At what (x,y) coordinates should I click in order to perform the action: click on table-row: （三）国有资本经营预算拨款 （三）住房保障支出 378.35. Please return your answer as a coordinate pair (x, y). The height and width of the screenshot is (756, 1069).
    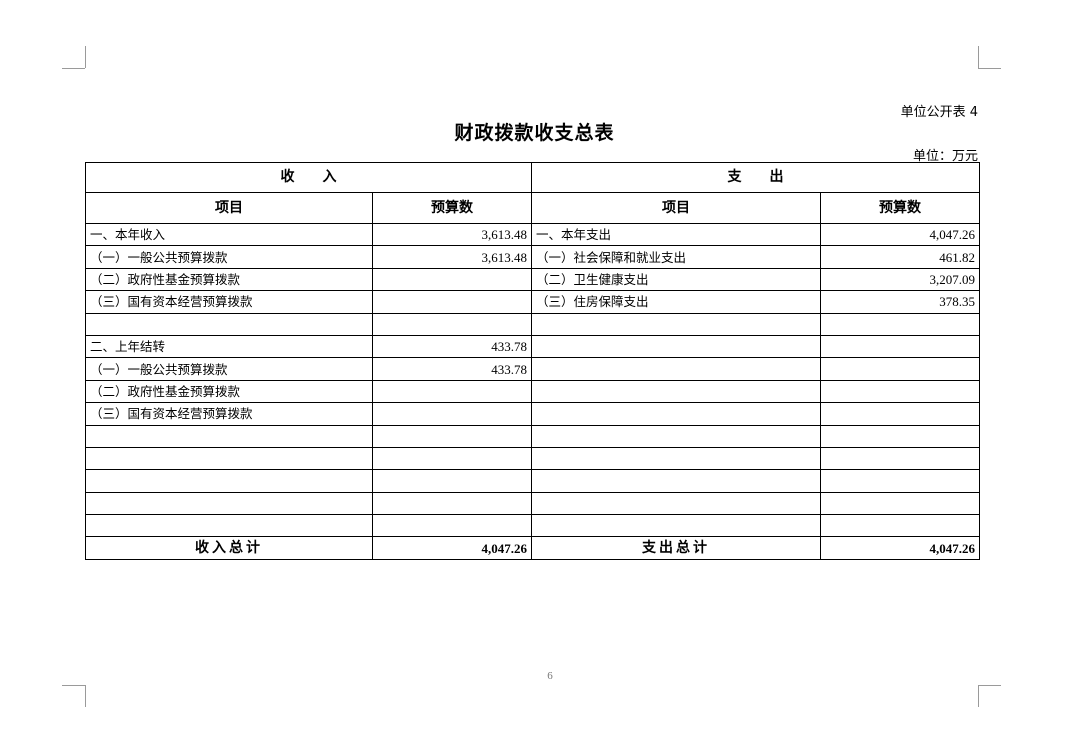
    Looking at the image, I should click on (532, 302).